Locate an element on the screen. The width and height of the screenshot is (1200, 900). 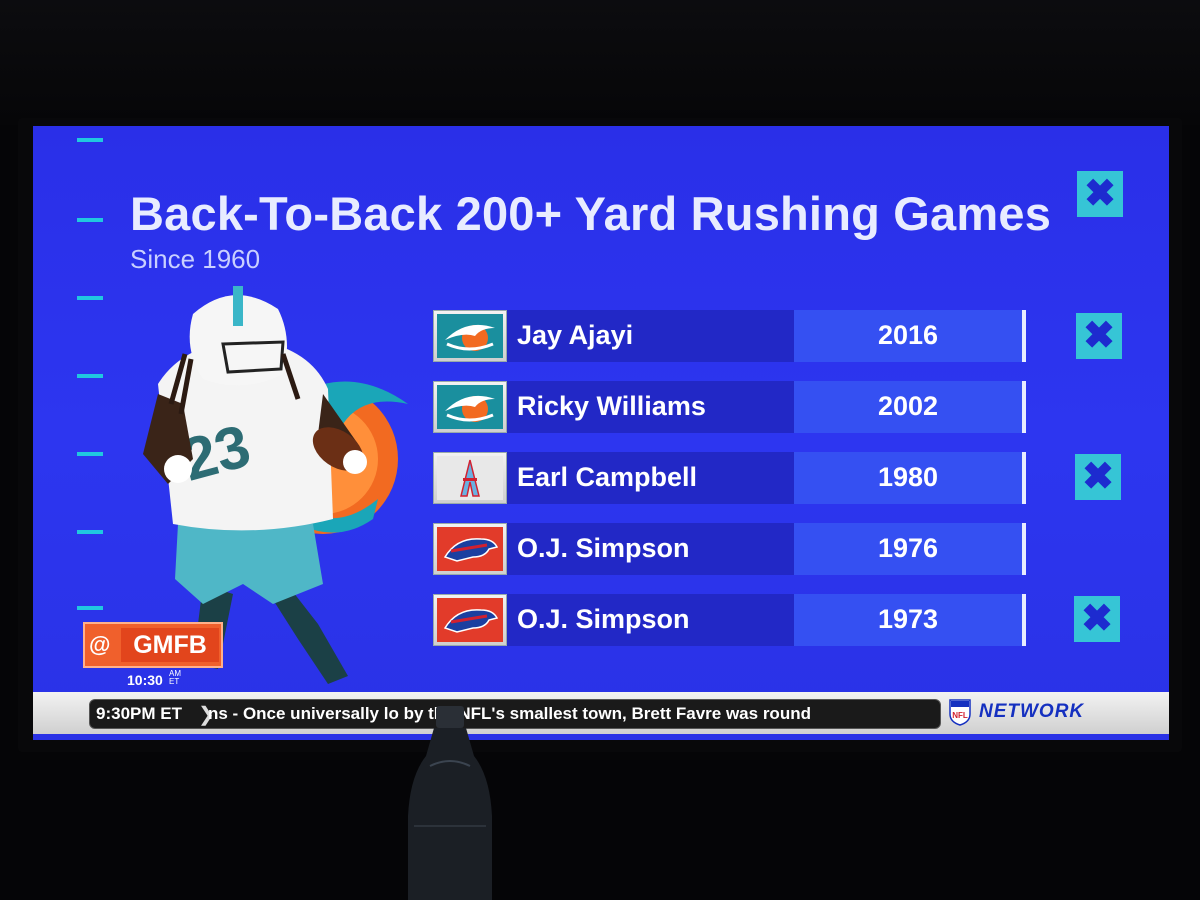
year-cell: 1980 is located at coordinates (908, 478).